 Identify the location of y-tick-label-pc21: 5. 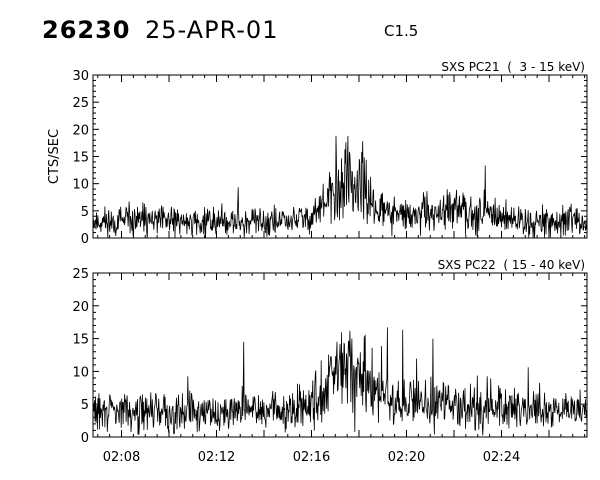
(85, 212).